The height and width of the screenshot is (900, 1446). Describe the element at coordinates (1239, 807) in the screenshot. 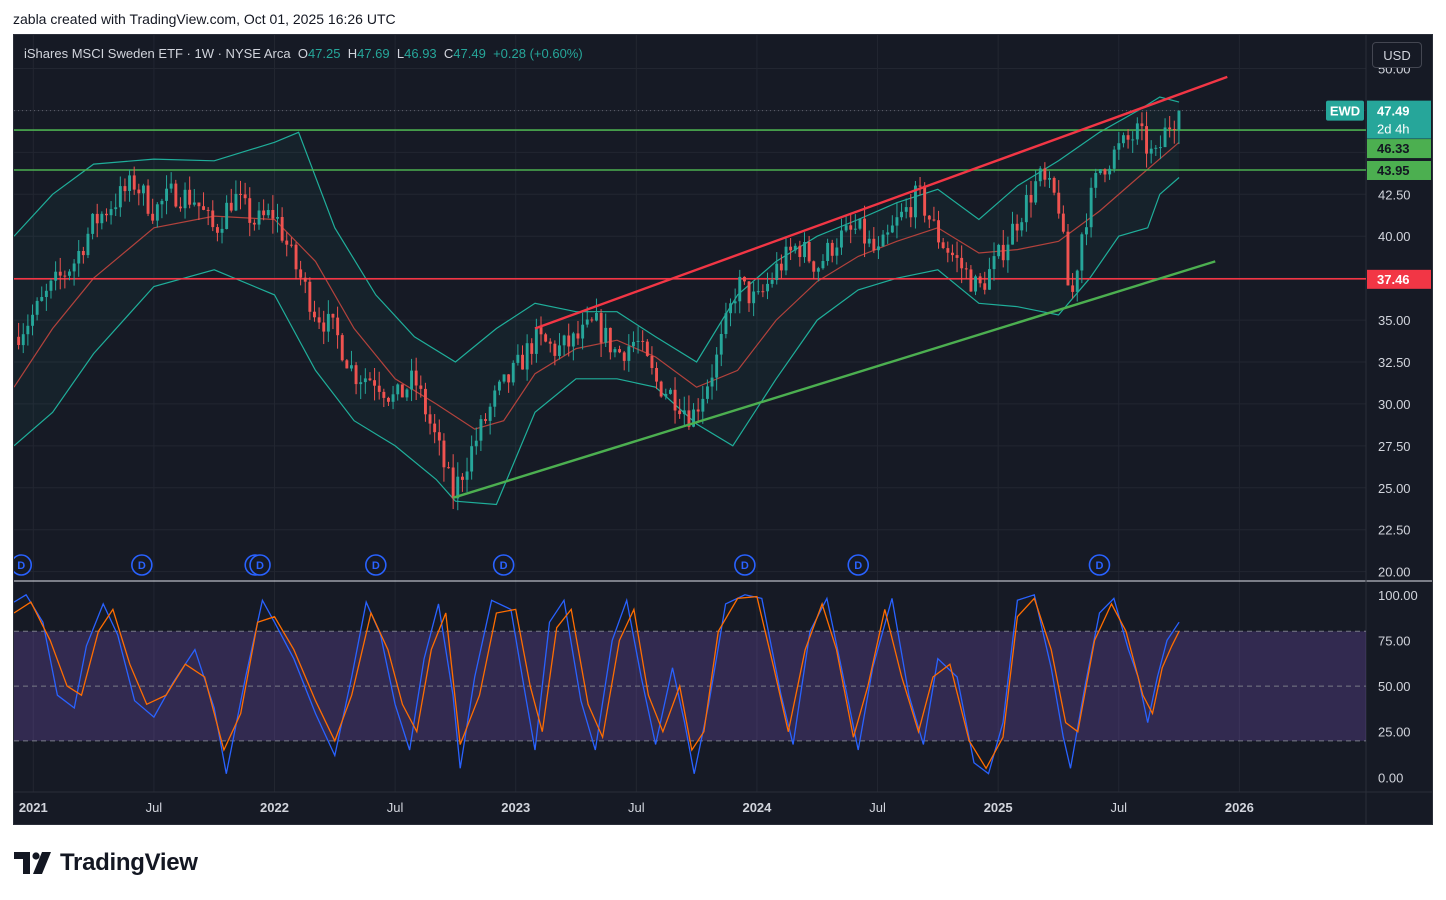

I see `time-tick-label: 2026` at that location.